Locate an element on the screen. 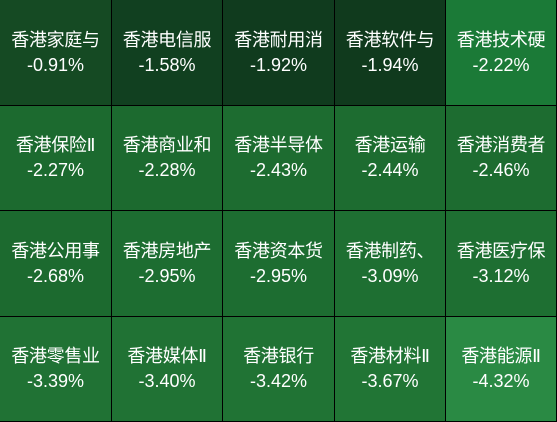 The width and height of the screenshot is (557, 422). tile-name: 香港媒体Ⅱ is located at coordinates (167, 356).